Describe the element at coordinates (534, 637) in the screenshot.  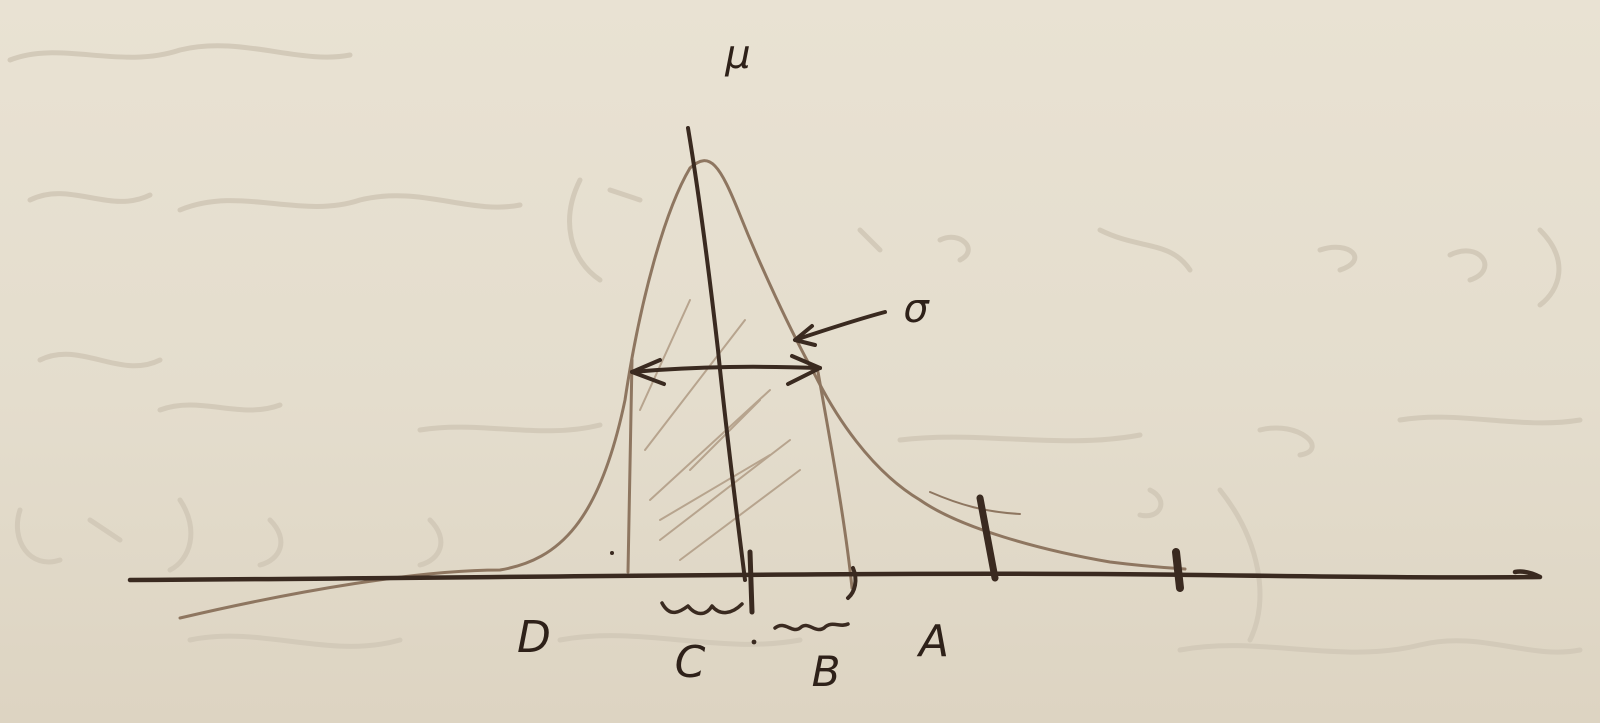
I see `label-d: D` at that location.